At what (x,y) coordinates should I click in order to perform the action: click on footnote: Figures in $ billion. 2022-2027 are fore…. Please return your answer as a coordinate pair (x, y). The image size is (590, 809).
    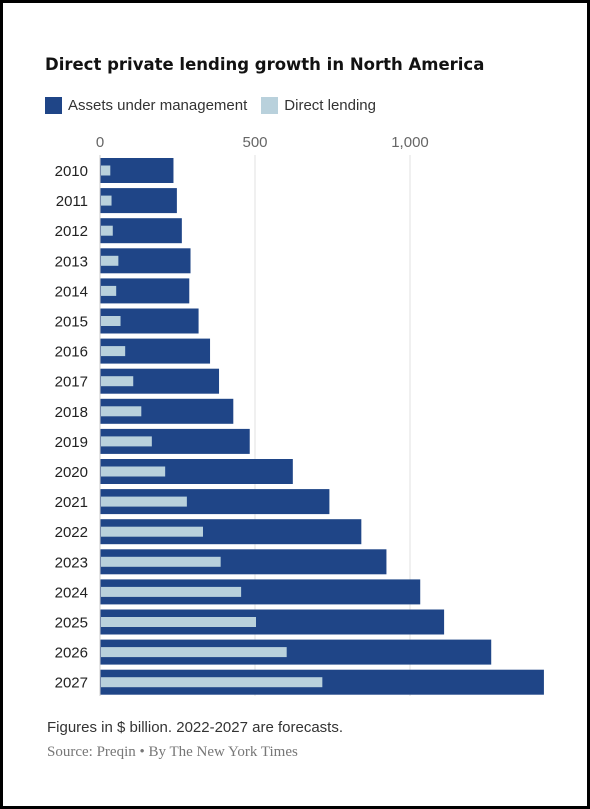
    Looking at the image, I should click on (195, 727).